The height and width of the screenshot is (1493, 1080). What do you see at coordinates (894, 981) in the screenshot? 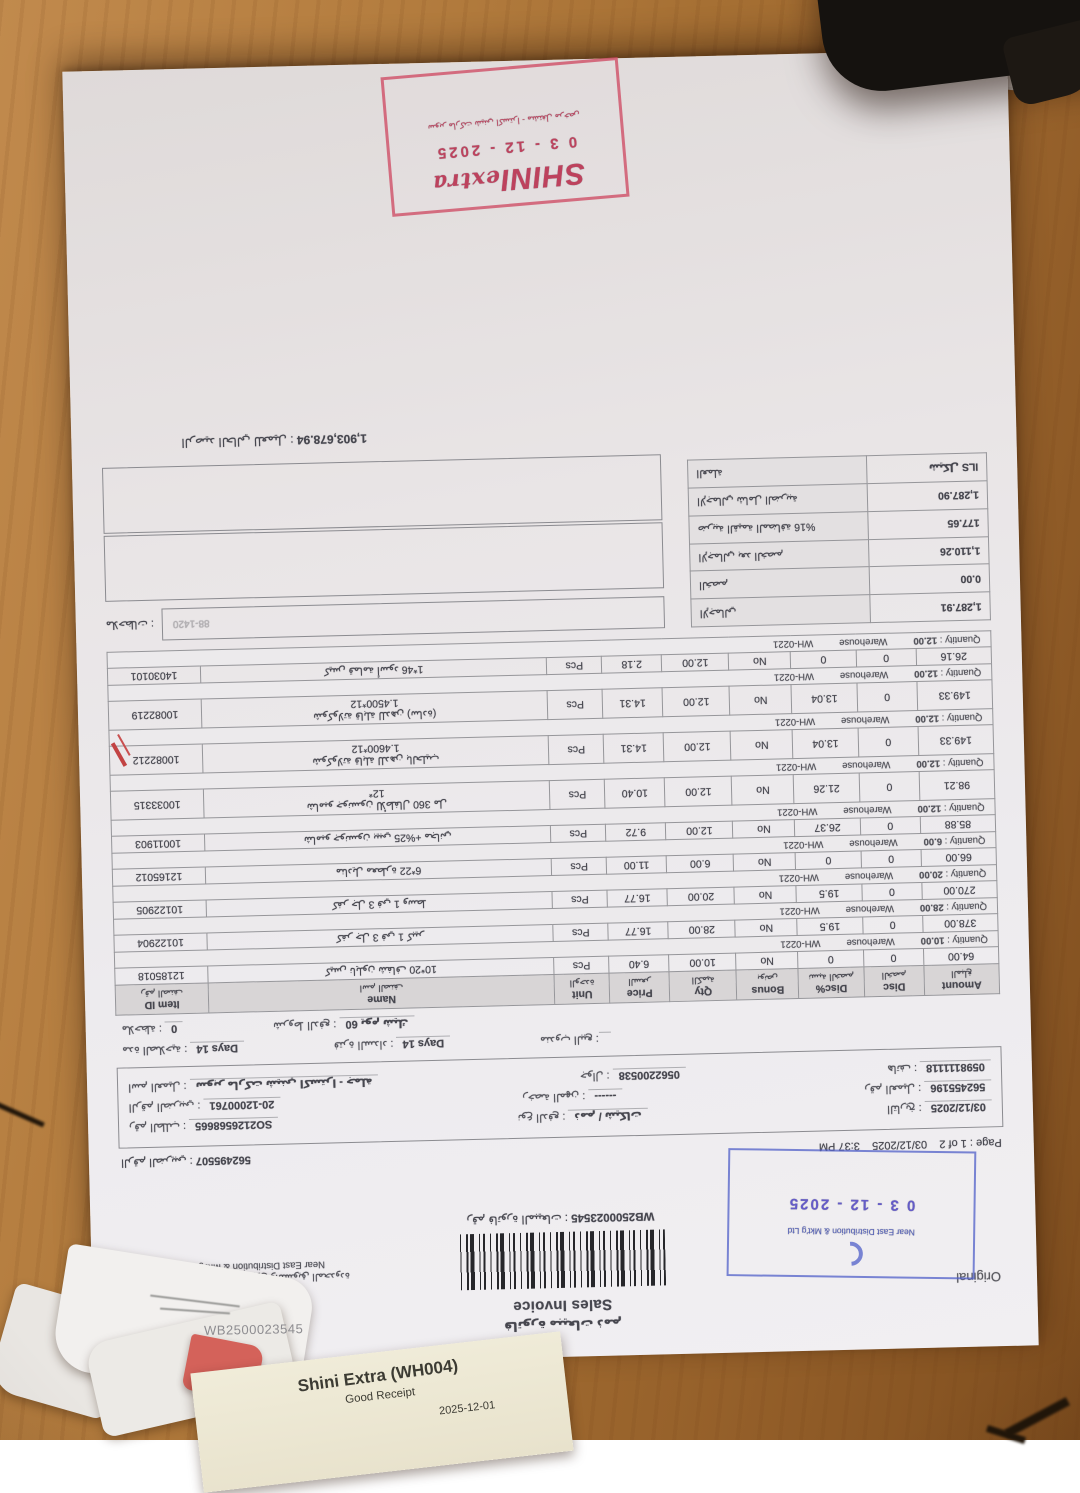
I see `col-disc: Disc الخصم` at bounding box center [894, 981].